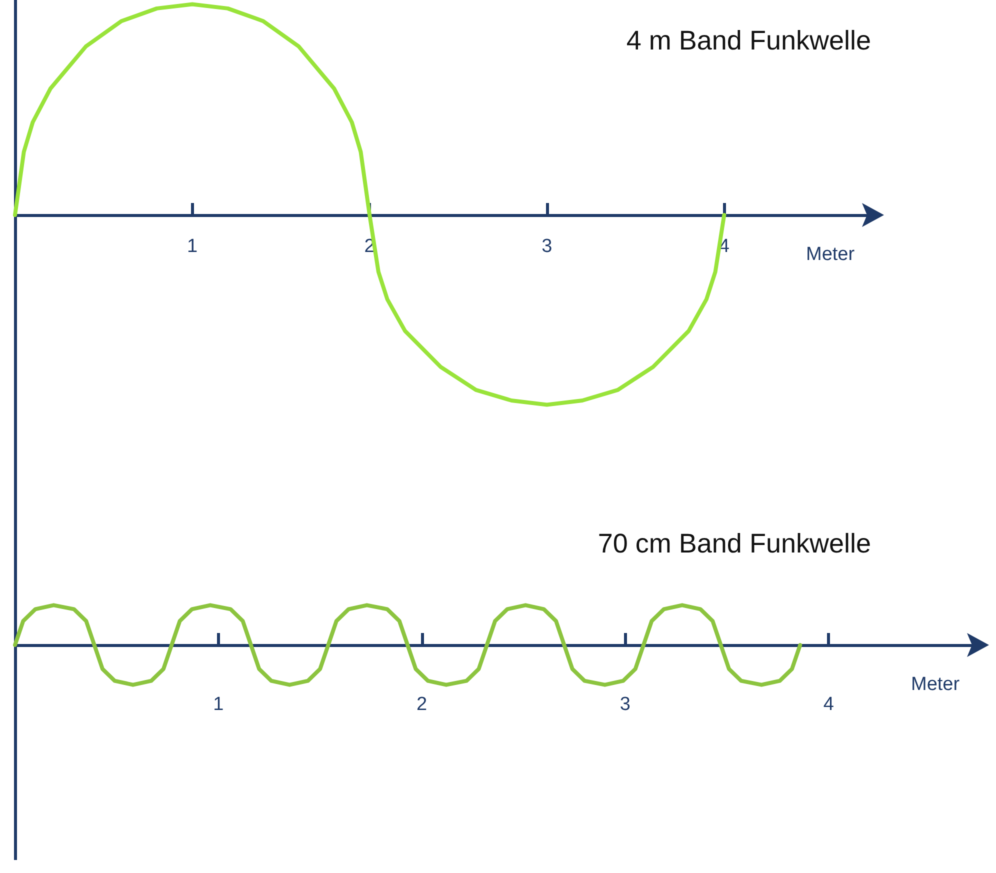  I want to click on x-tick-label: 2, so click(422, 704).